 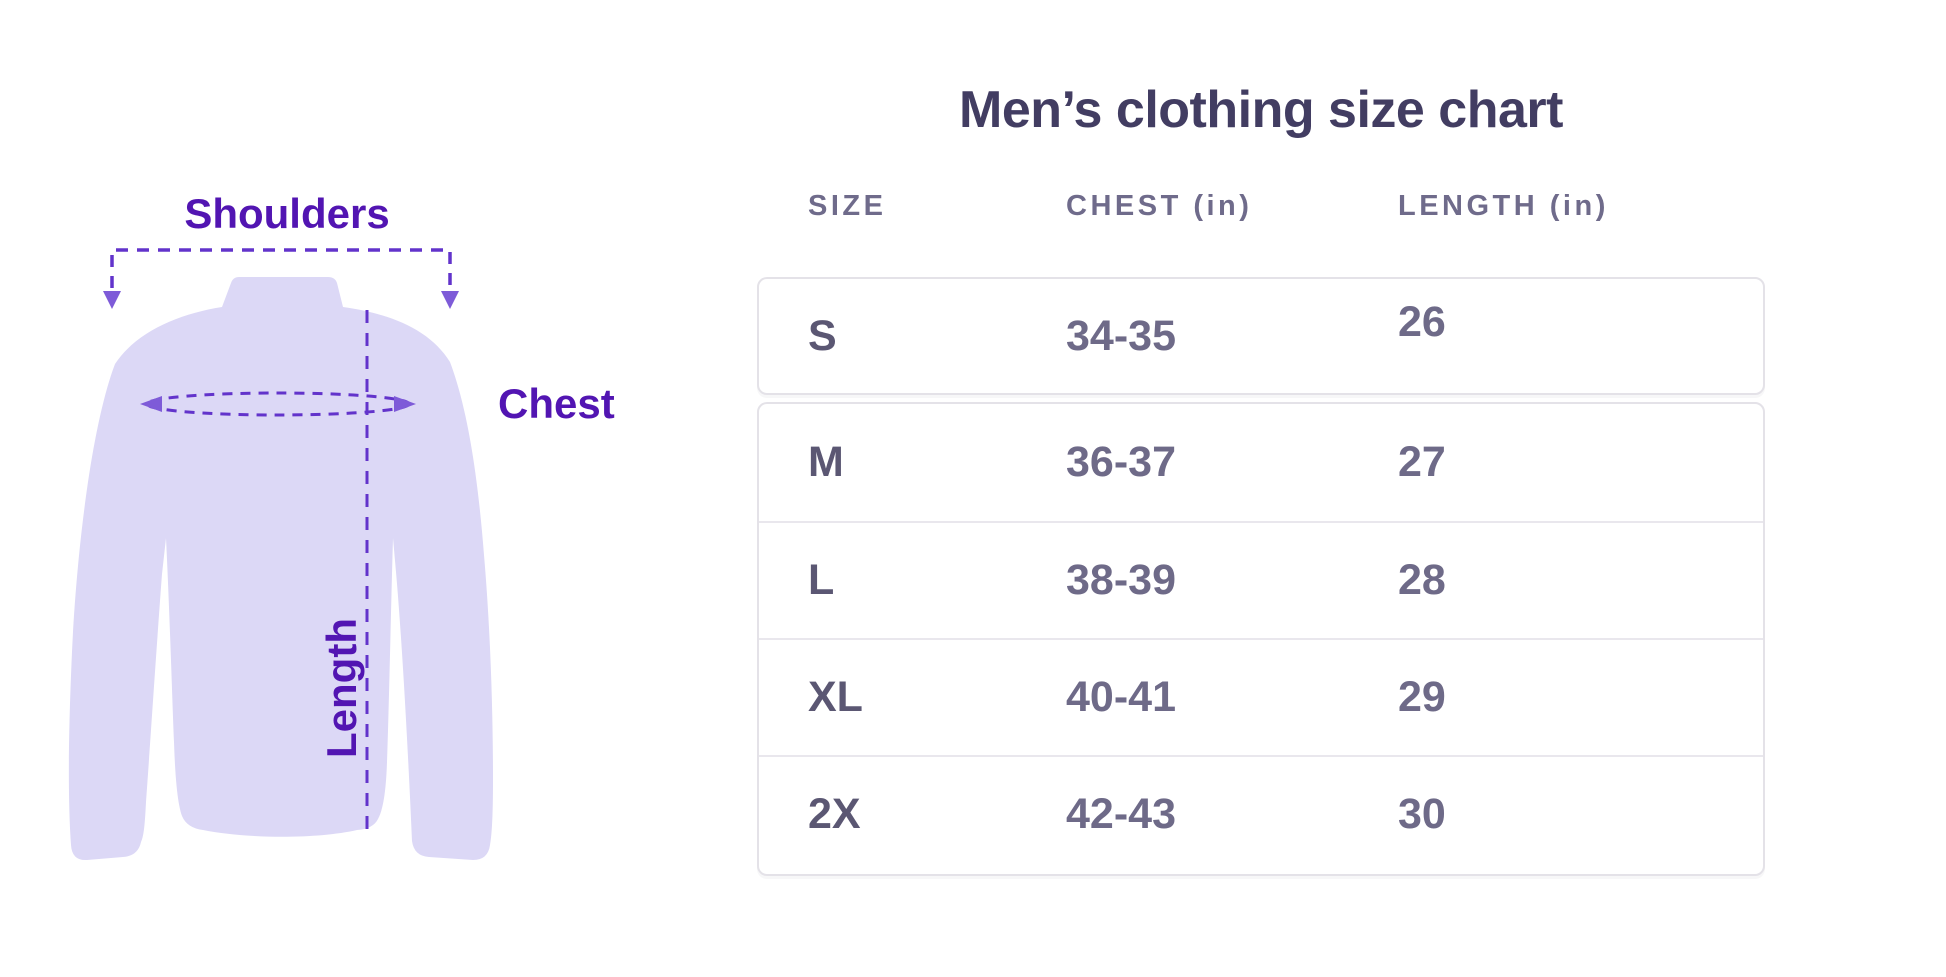 I want to click on table-row-group-first: S 34-35 26, so click(x=1261, y=336).